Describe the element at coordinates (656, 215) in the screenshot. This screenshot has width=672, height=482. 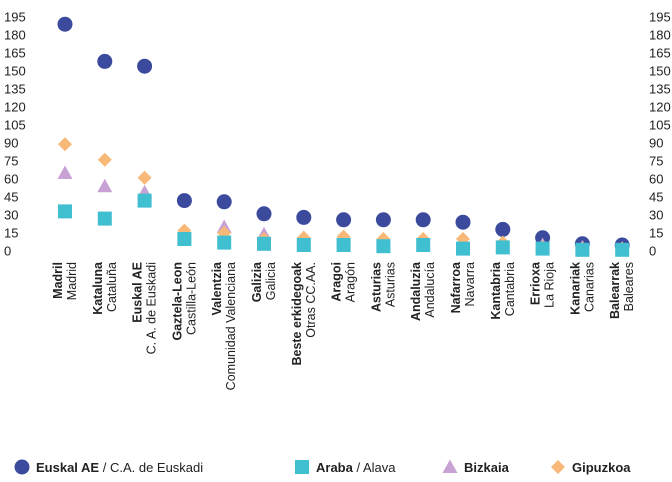
I see `y-tick-right-30: 30` at that location.